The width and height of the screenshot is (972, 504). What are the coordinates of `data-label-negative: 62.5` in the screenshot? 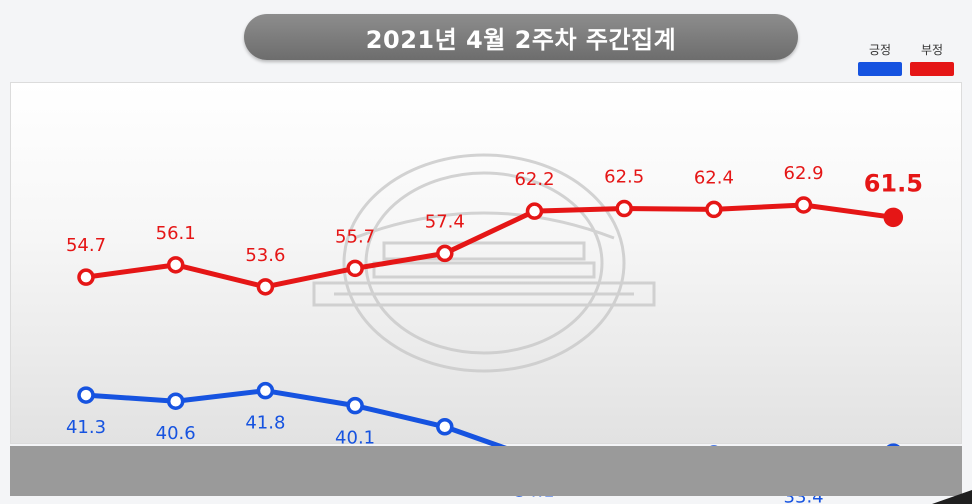 It's located at (624, 177).